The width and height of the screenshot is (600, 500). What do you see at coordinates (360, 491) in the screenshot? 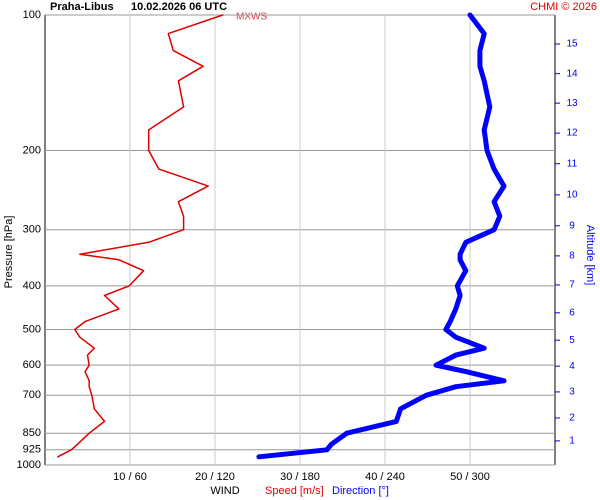
I see `legend-label: Direction [°]` at bounding box center [360, 491].